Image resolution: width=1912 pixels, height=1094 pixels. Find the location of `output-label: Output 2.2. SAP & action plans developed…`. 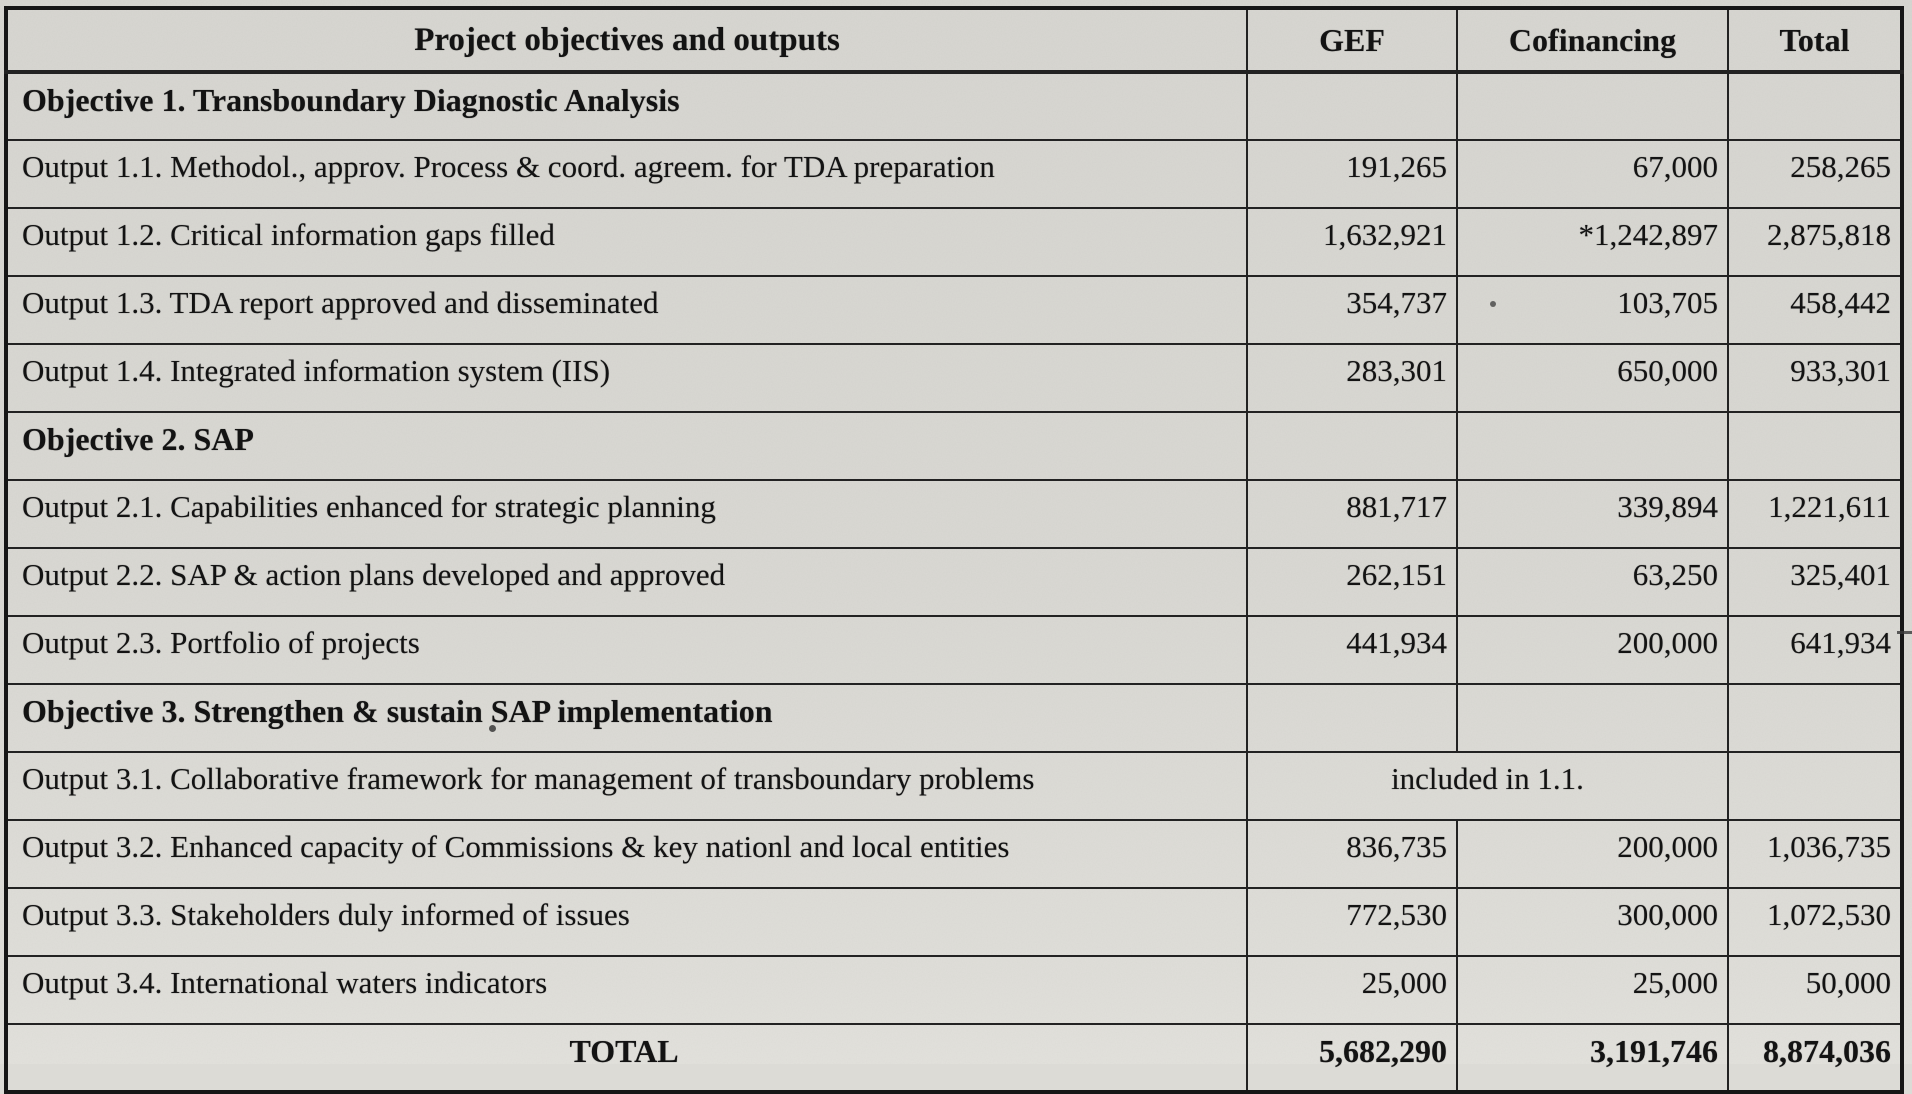

output-label: Output 2.2. SAP & action plans developed… is located at coordinates (626, 582).